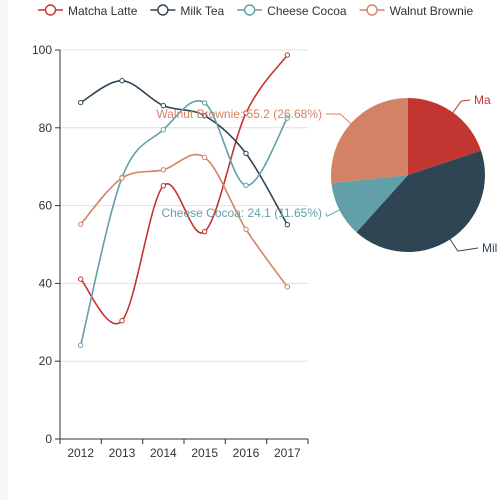 Image resolution: width=500 pixels, height=500 pixels. What do you see at coordinates (204, 453) in the screenshot?
I see `x-tick-label: 2015` at bounding box center [204, 453].